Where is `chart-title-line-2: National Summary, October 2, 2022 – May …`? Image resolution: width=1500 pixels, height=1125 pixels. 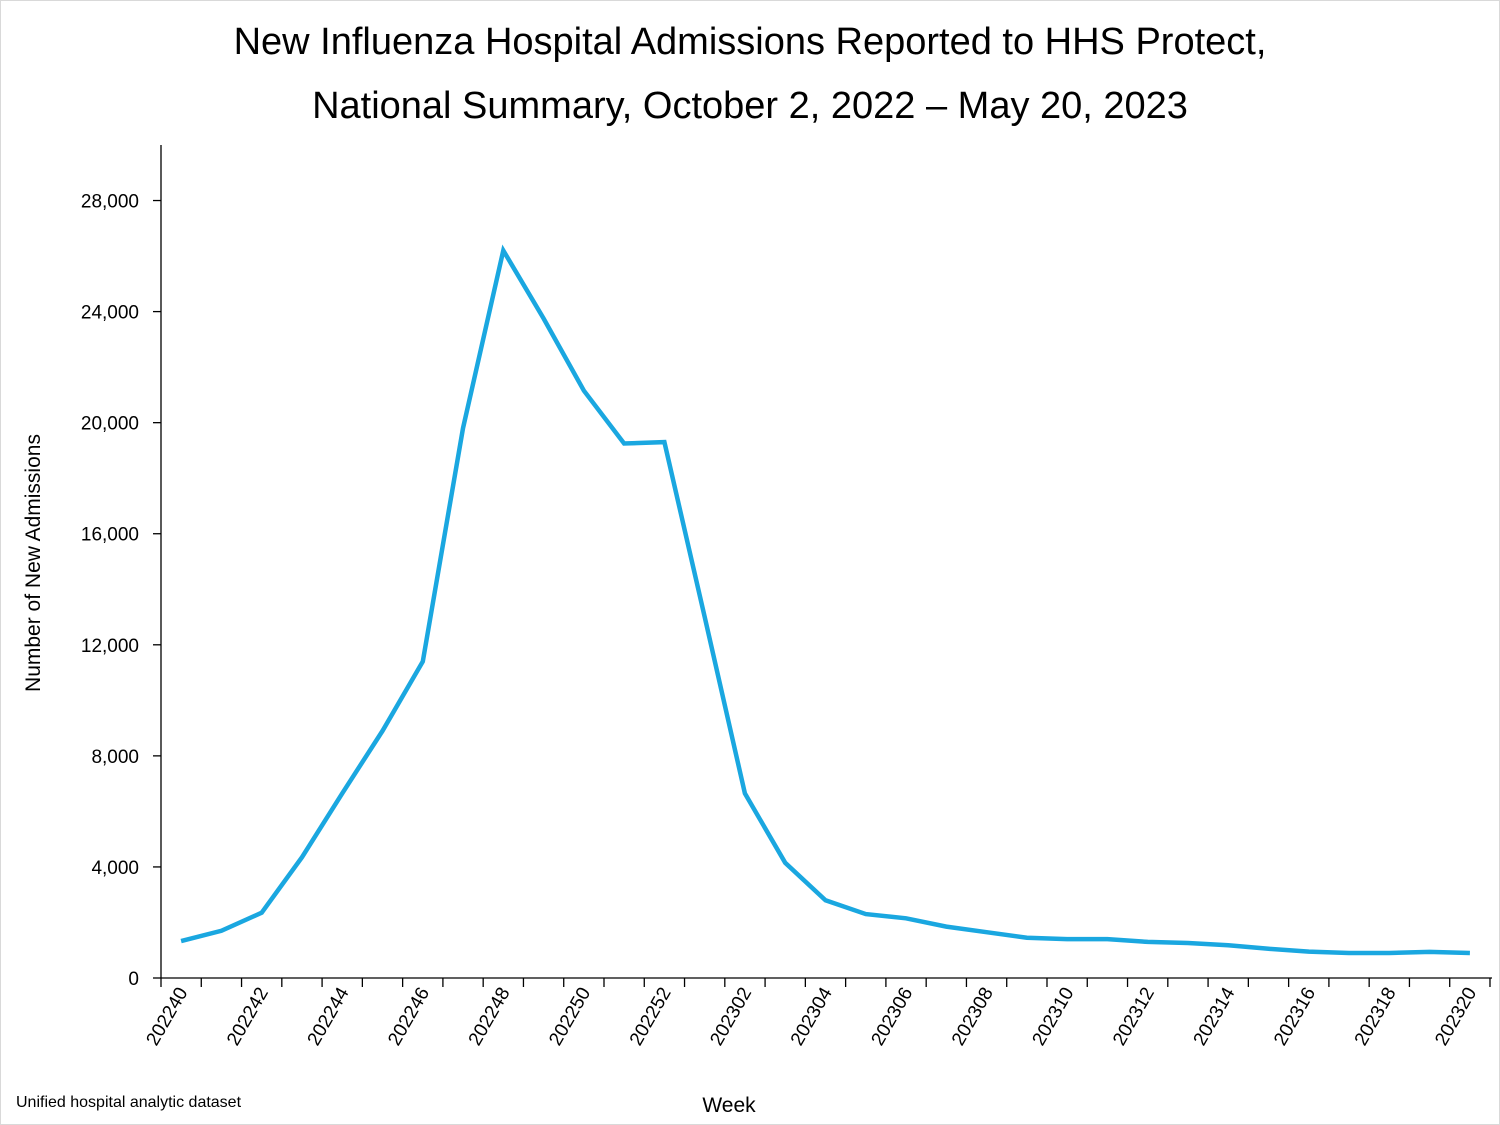 chart-title-line-2: National Summary, October 2, 2022 – May … is located at coordinates (750, 106).